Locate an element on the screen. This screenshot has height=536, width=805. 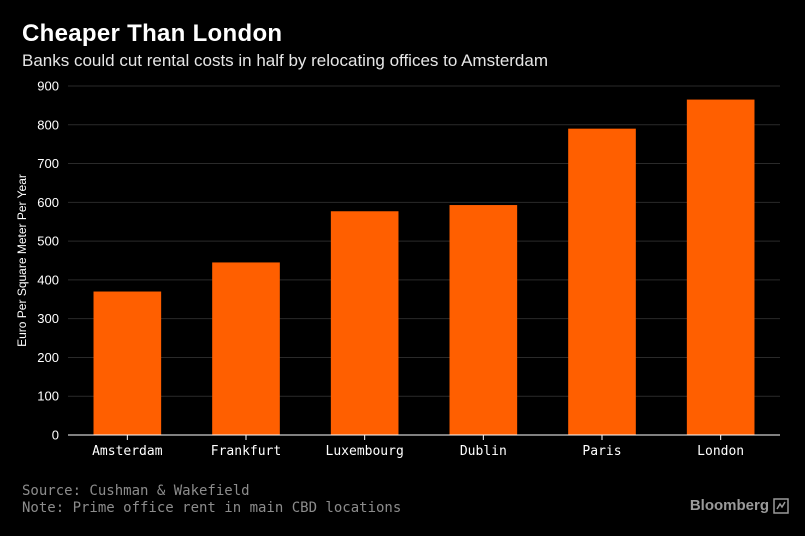
x-tick-label: Dublin is located at coordinates (483, 451).